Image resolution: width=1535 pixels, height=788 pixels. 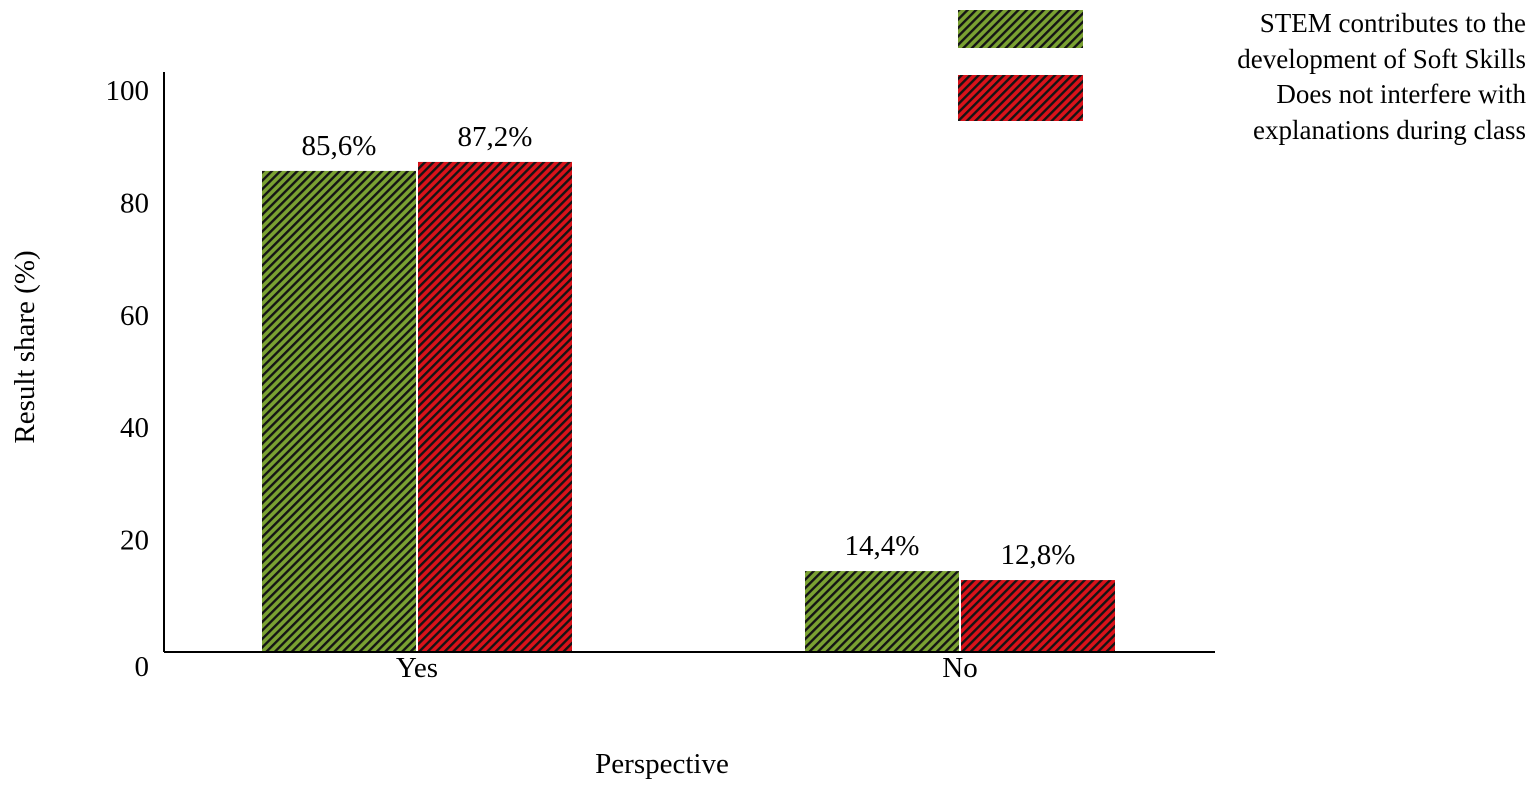 I want to click on y-tick-label: 0, so click(x=142, y=667).